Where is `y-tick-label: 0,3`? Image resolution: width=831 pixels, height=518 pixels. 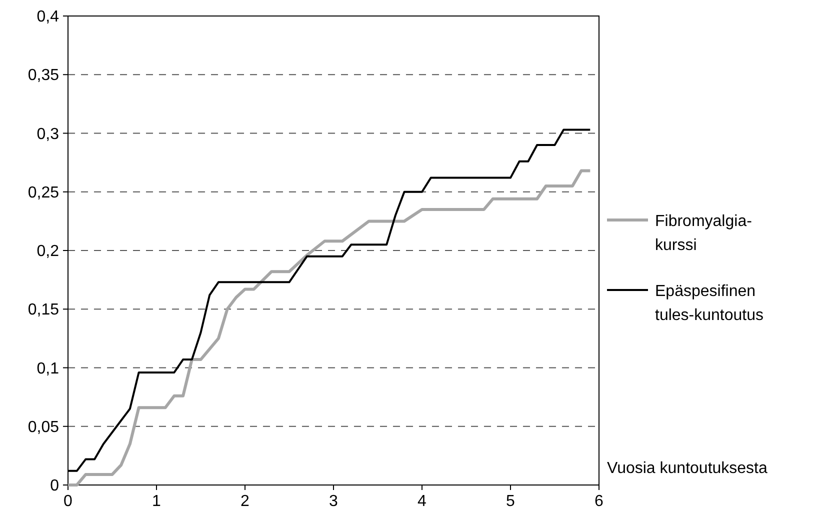
y-tick-label: 0,3 is located at coordinates (48, 134).